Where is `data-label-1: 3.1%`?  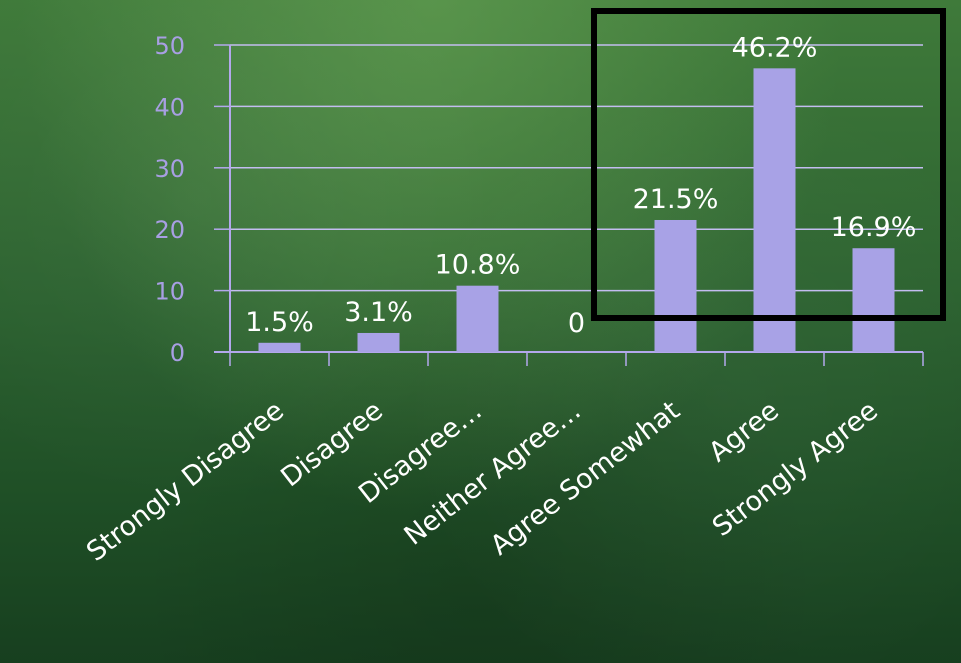
data-label-1: 3.1% is located at coordinates (378, 312).